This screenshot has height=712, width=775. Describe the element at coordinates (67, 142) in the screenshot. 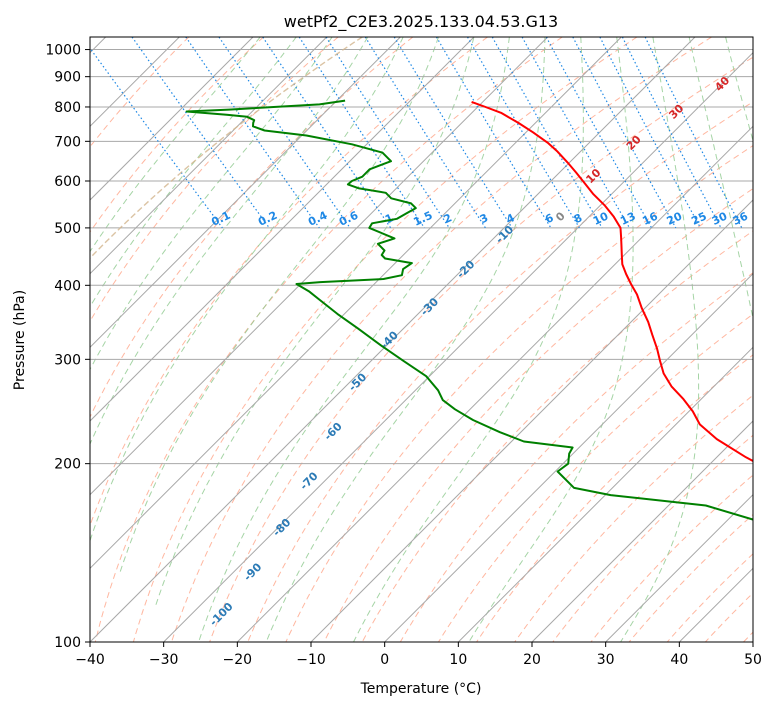

I see `y-tick-label: 700` at that location.